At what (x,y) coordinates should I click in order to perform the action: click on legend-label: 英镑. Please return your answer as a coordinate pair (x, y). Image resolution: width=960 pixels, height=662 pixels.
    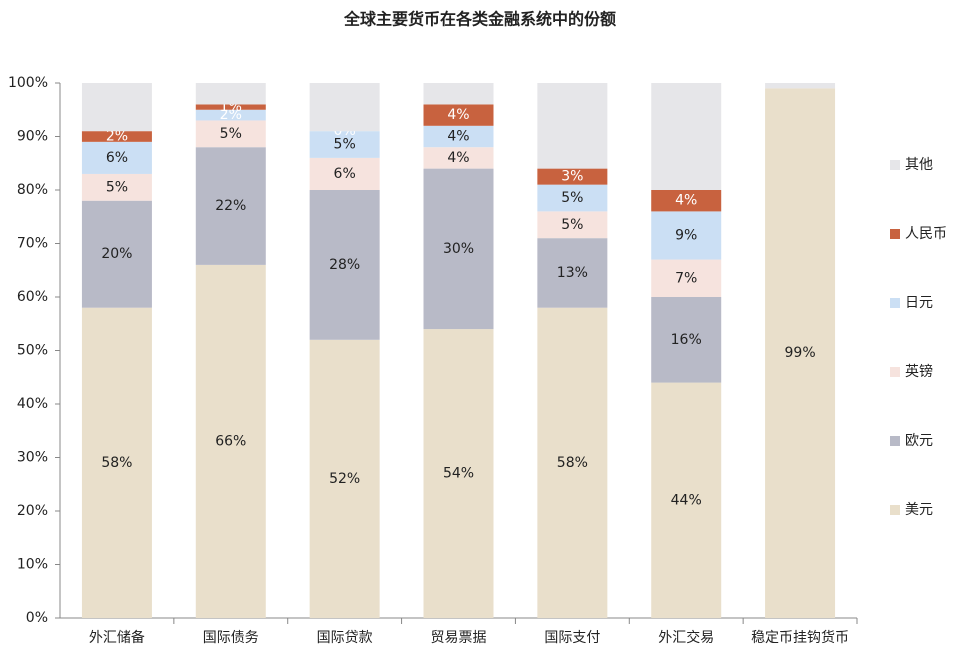
    Looking at the image, I should click on (919, 371).